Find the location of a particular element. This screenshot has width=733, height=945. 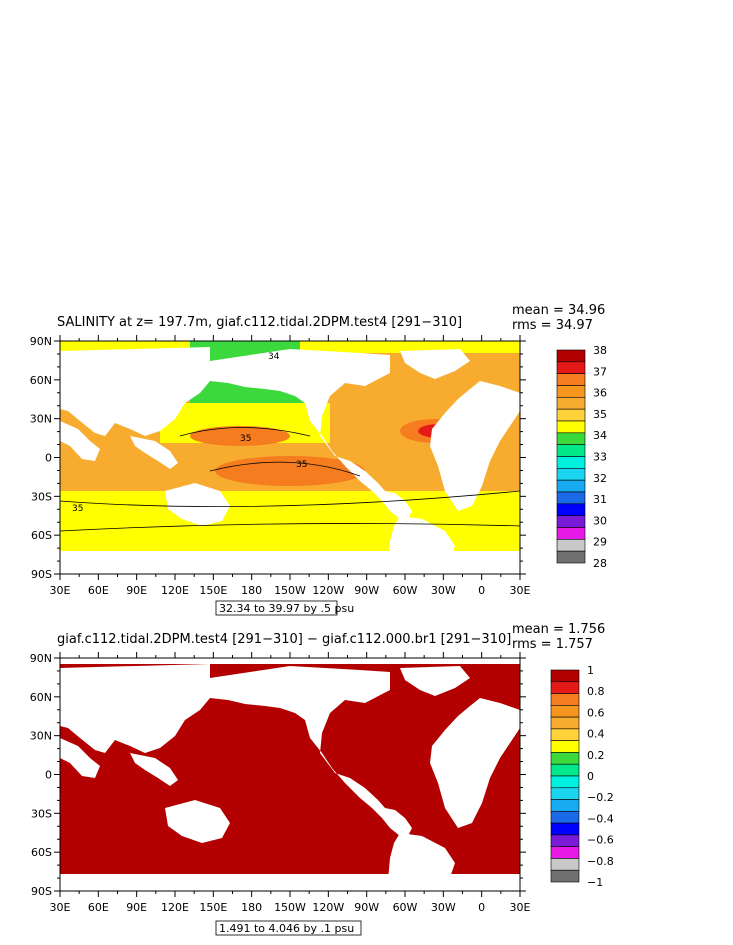

panel-2-rms: rms = 1.757 is located at coordinates (552, 644).